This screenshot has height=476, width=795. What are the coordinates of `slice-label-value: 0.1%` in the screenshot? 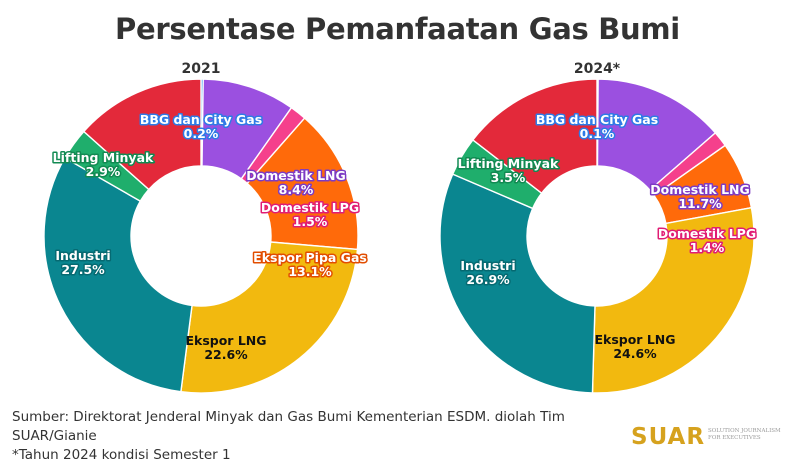 It's located at (597, 133).